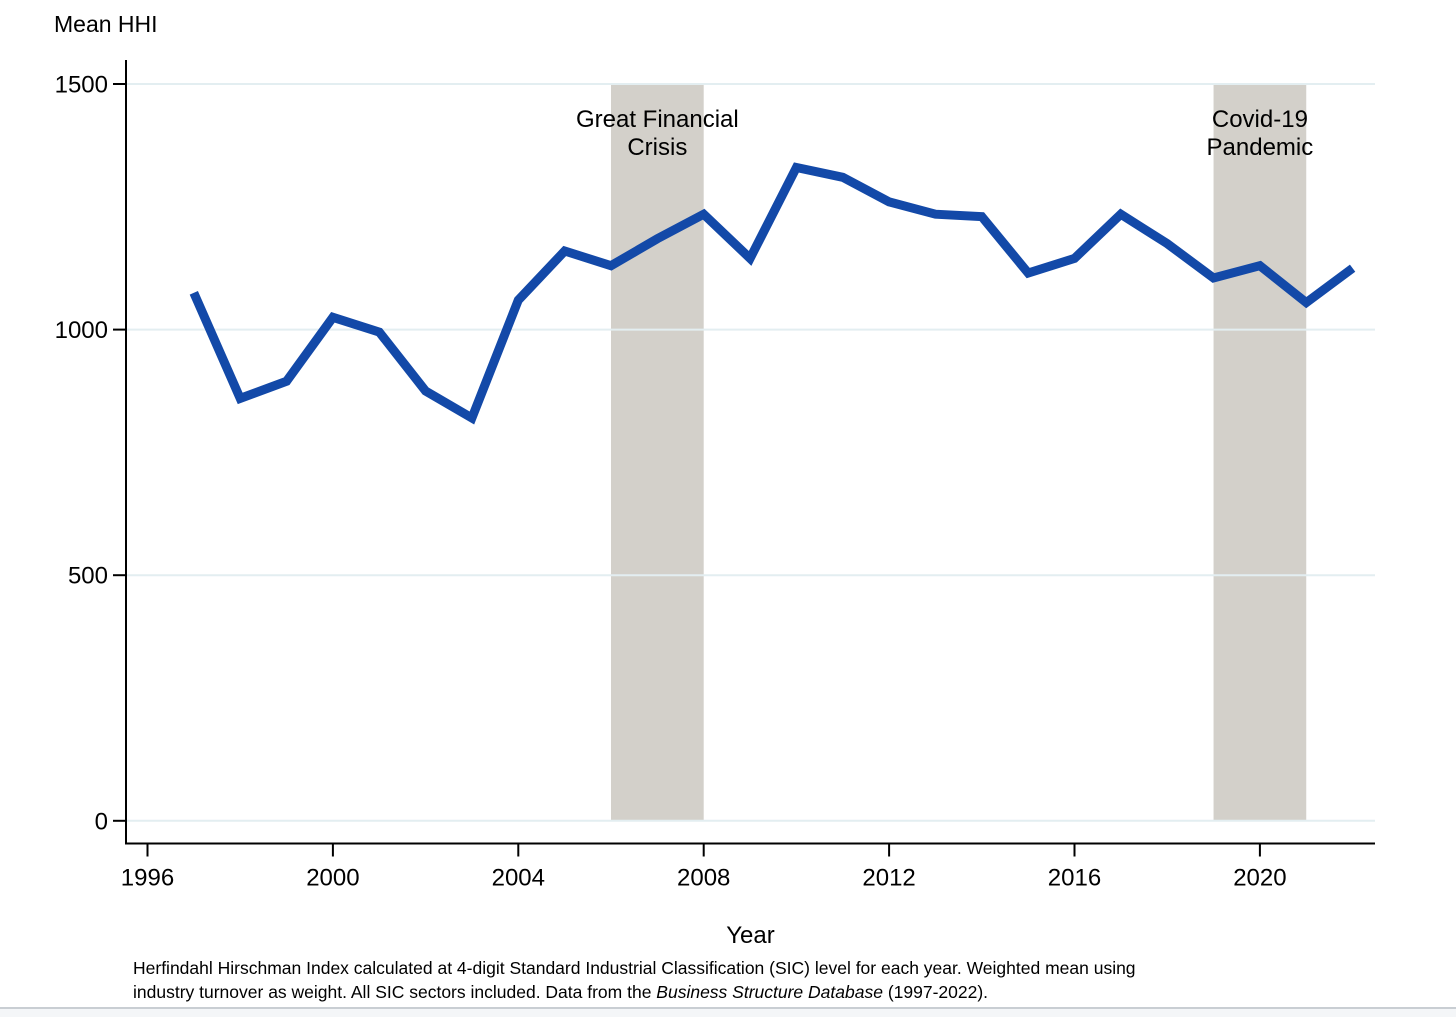  Describe the element at coordinates (935, 992) in the screenshot. I see `footnote-line2-suffix: (1997-2022).` at that location.